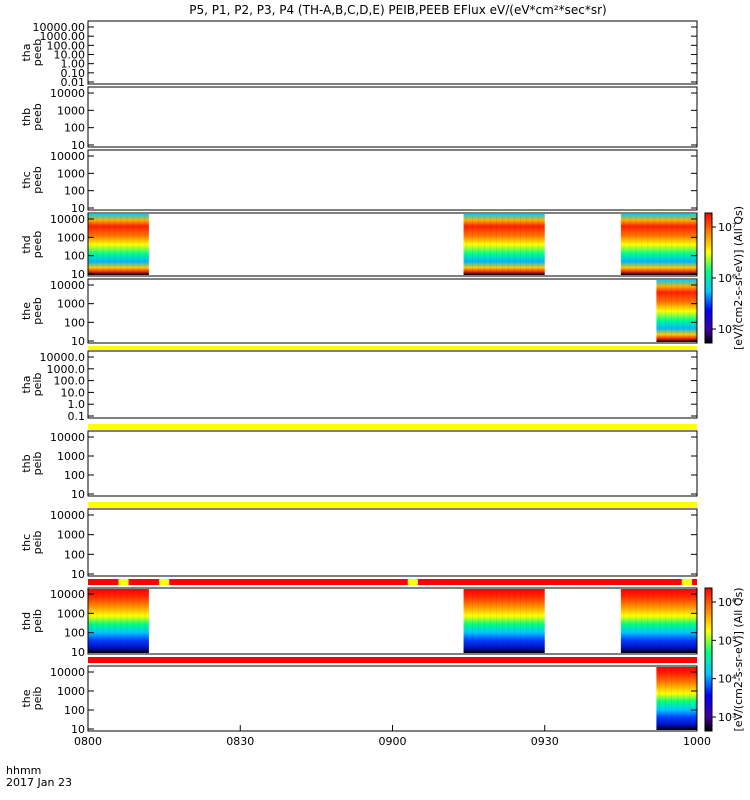 The image size is (750, 800). Describe the element at coordinates (70, 55) in the screenshot. I see `y-tick-label: 10.00` at that location.